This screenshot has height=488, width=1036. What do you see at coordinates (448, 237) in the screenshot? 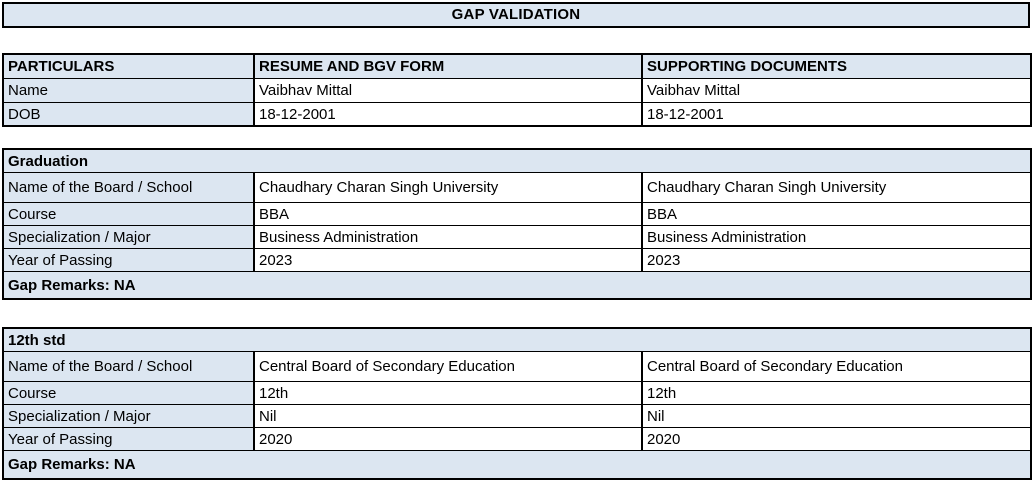
I see `cell-grad-spec-resume: Business Administration` at bounding box center [448, 237].